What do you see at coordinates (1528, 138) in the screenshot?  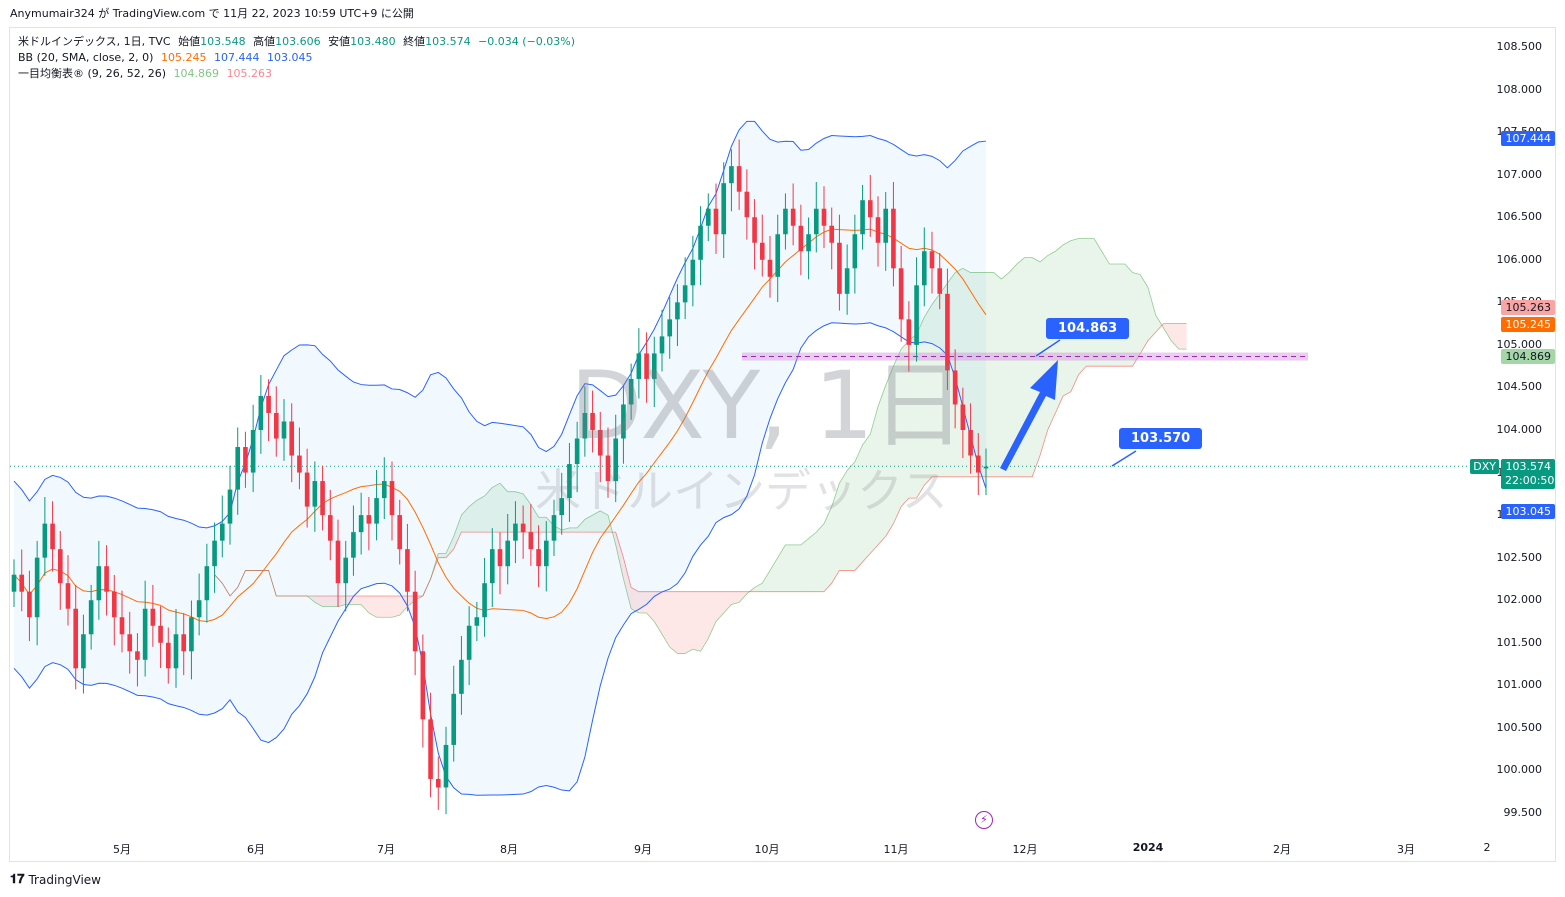 I see `bb-upper-badge: 107.444` at bounding box center [1528, 138].